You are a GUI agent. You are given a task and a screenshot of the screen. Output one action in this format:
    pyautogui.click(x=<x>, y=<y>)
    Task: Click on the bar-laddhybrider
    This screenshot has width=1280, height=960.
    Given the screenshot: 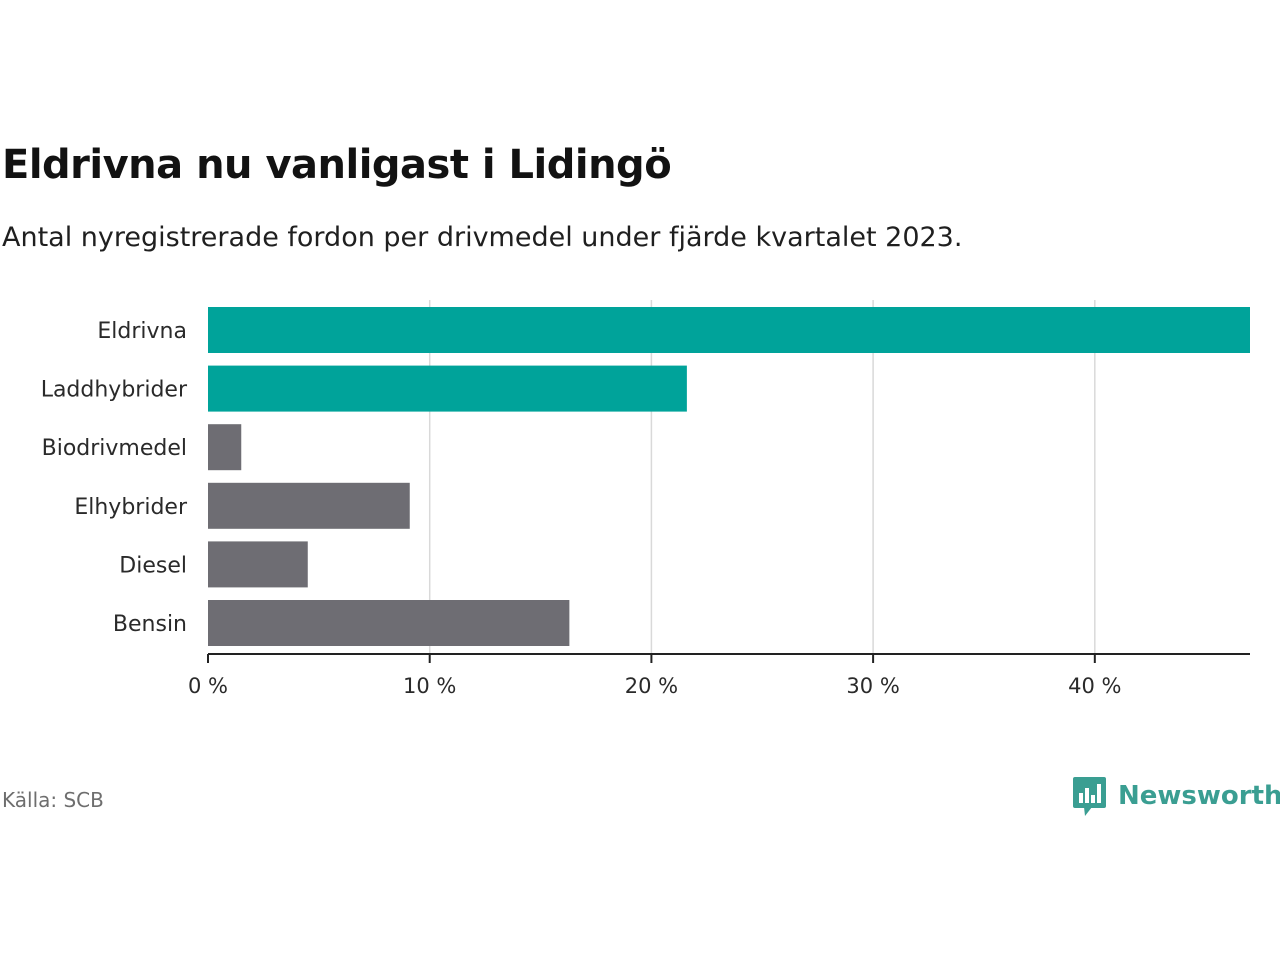 What is the action you would take?
    pyautogui.click(x=447, y=388)
    